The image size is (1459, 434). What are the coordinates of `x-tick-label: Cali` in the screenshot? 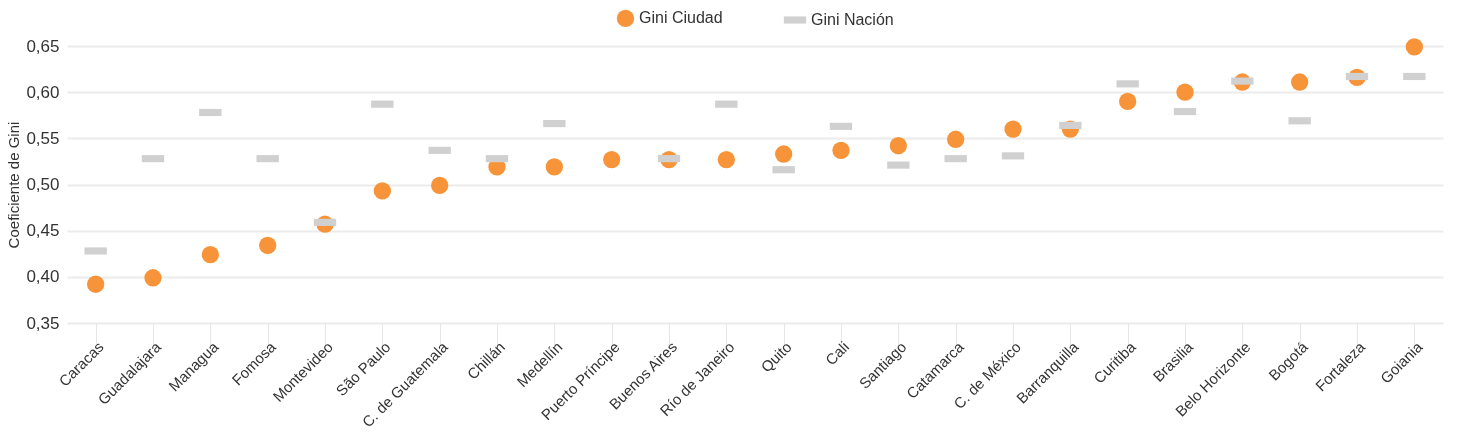 It's located at (837, 353).